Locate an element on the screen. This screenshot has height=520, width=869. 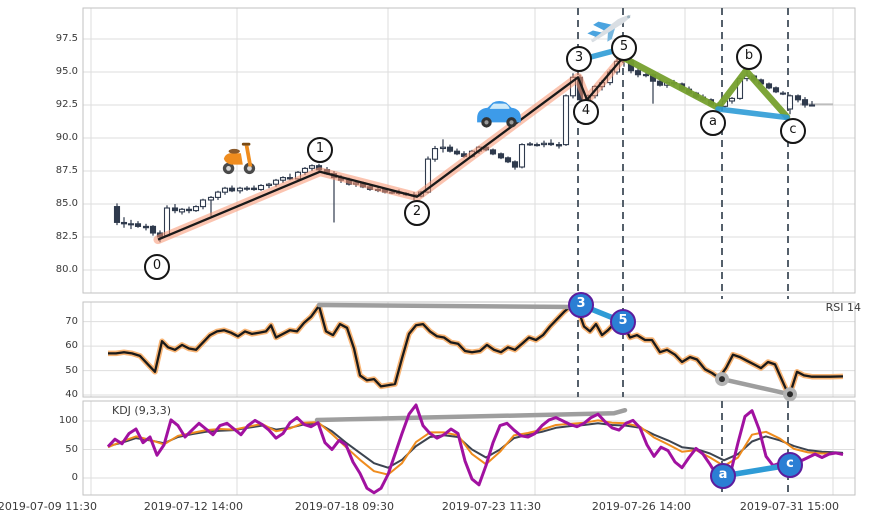
kdj-marker-c: c is located at coordinates (790, 465).